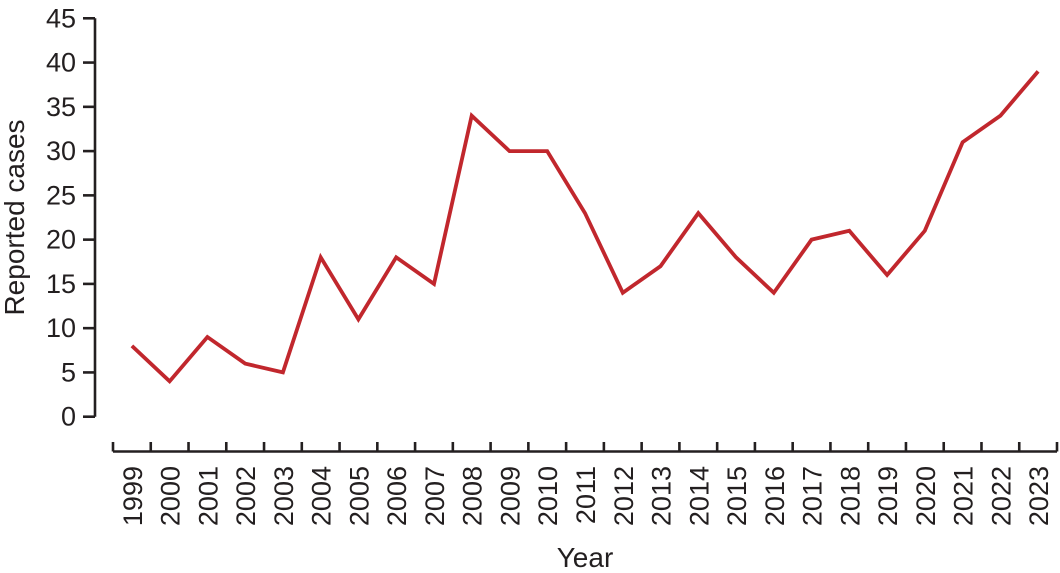 This screenshot has width=1060, height=573. I want to click on x-tick-label: 2017, so click(813, 496).